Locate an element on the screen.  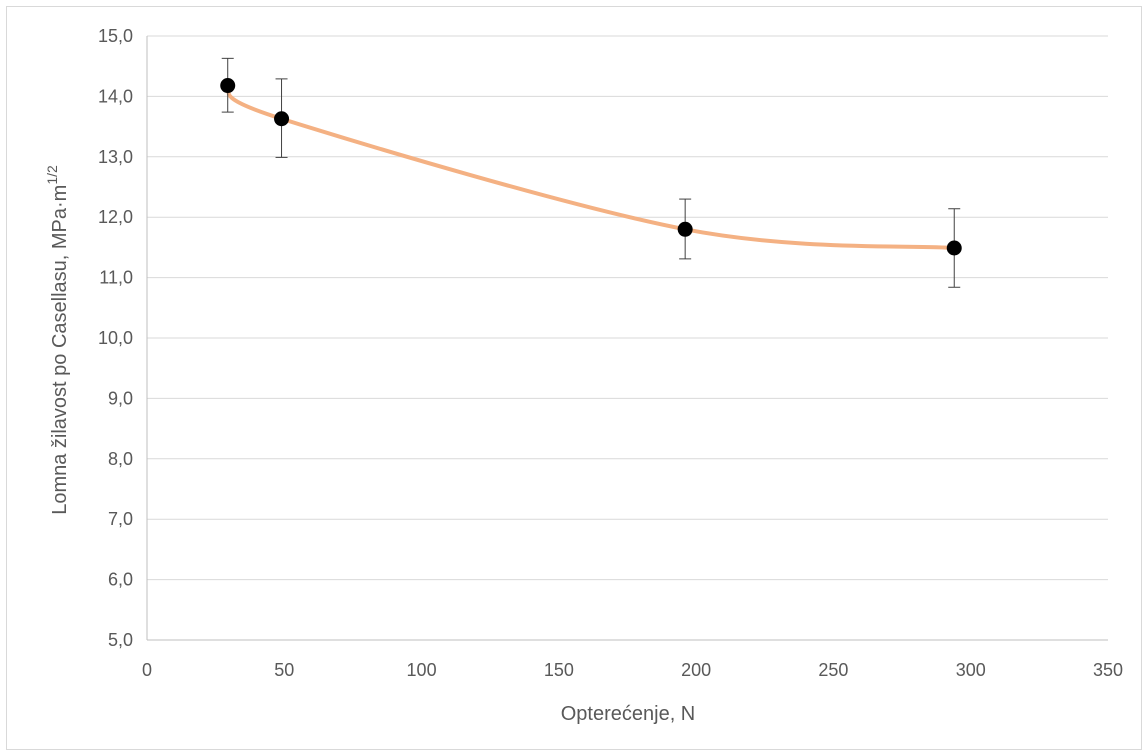
y-tick-label: 9,0 is located at coordinates (120, 398).